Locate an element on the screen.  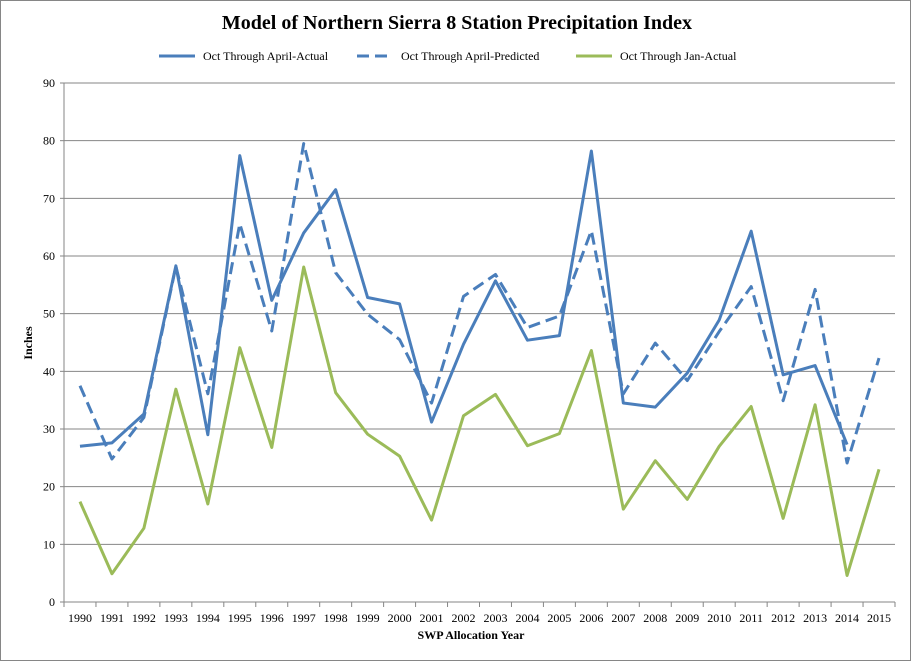
y-tick-label: 50 is located at coordinates (49, 314).